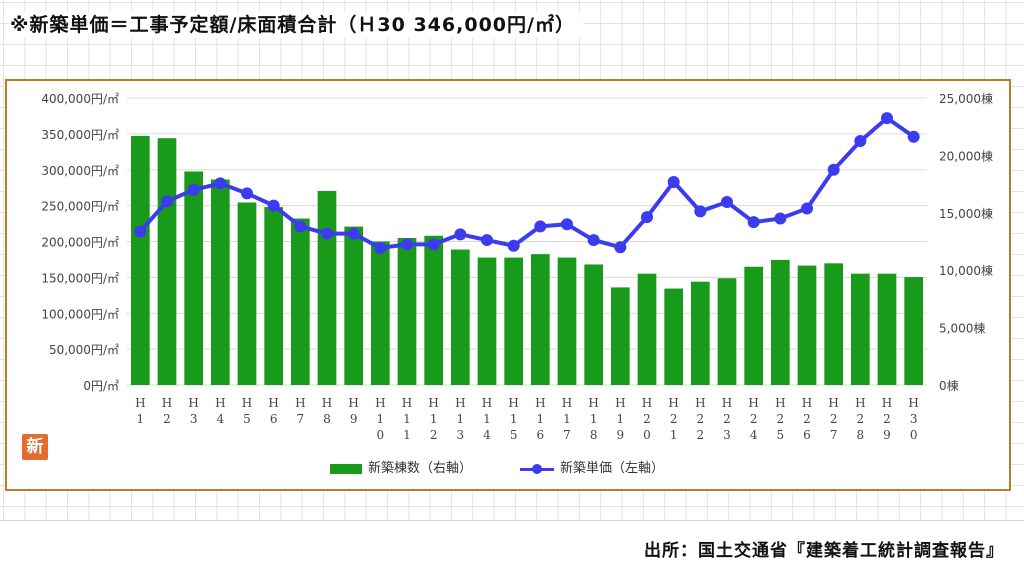  I want to click on x-tick-H8: H8, so click(327, 411).